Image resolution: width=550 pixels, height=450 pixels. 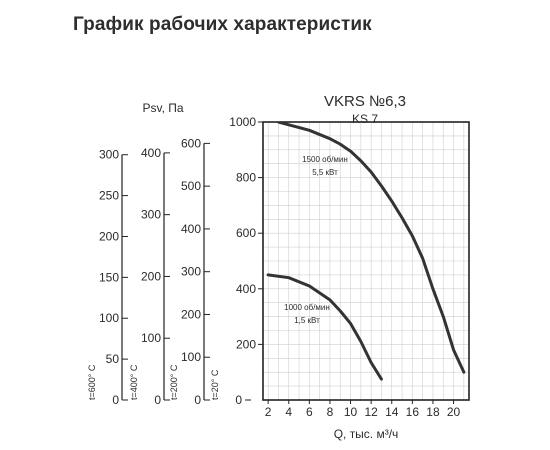 What do you see at coordinates (246, 344) in the screenshot?
I see `y-tick-label: 200` at bounding box center [246, 344].